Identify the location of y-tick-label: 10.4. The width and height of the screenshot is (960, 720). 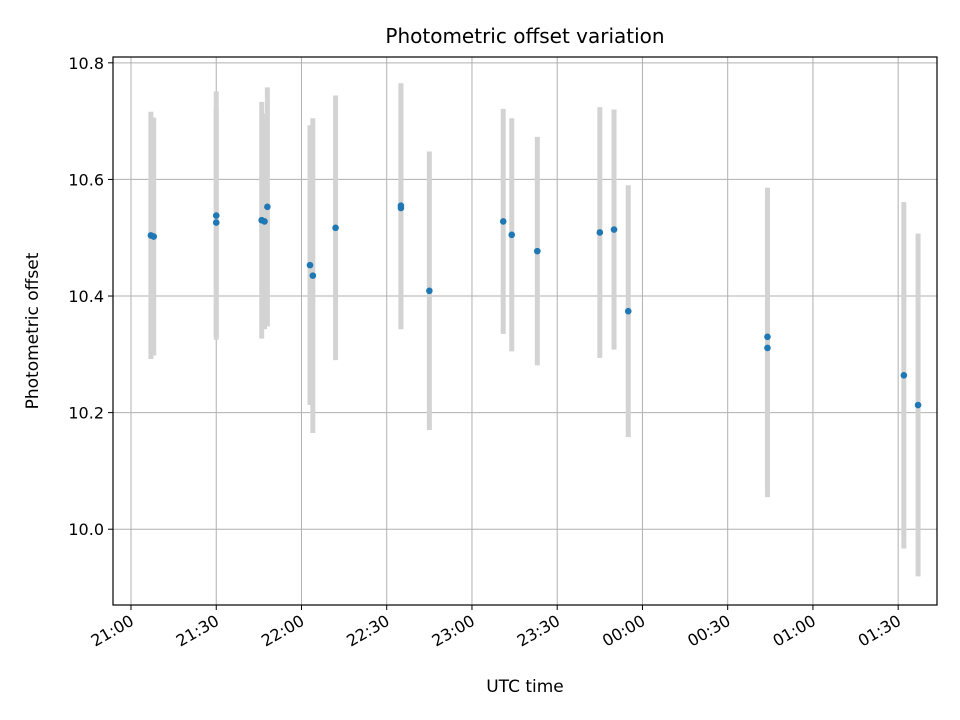
(86, 296).